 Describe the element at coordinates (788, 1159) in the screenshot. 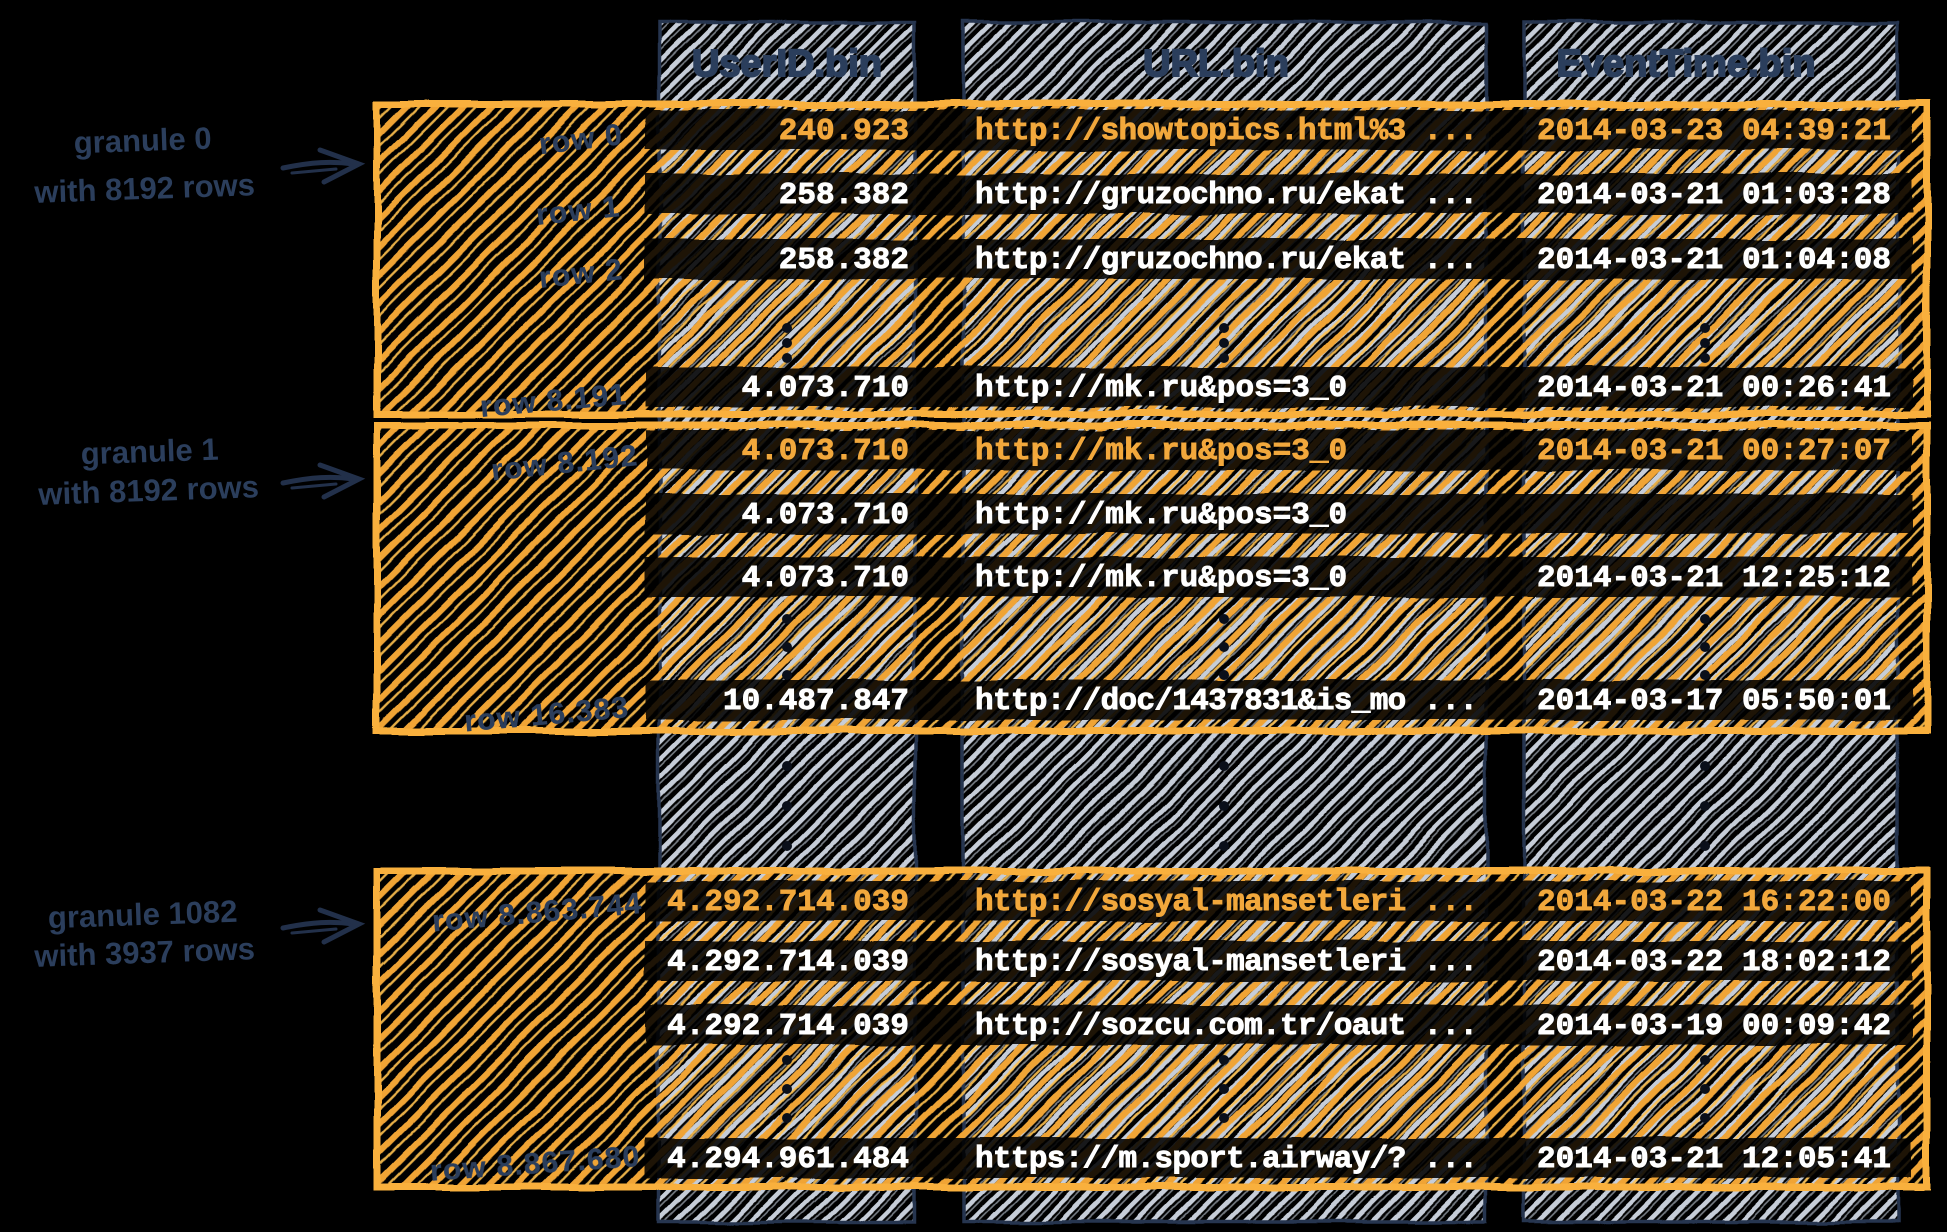

I see `svg-text: 4.294.961.484` at that location.